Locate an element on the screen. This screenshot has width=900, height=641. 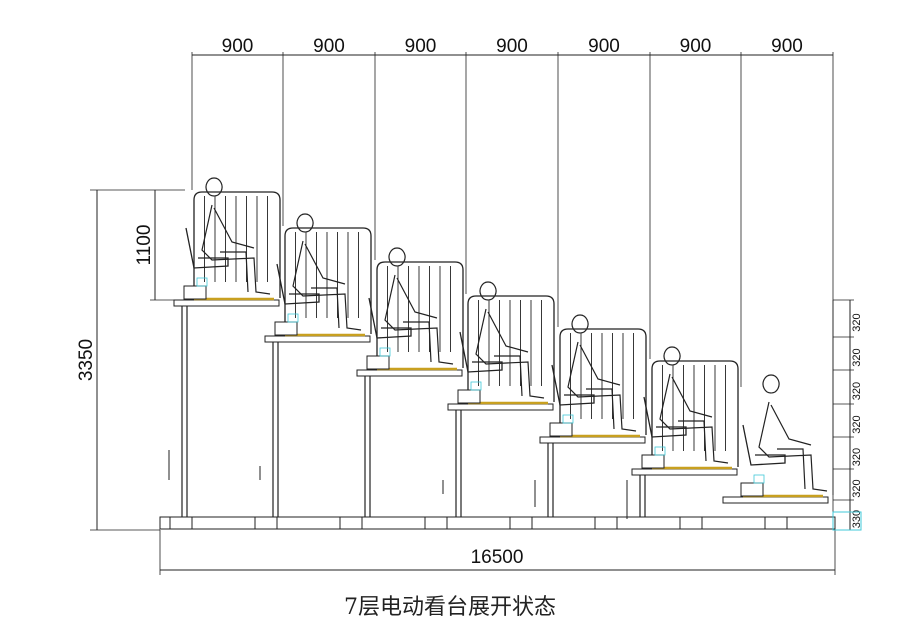
step-height-label: 330 is located at coordinates (857, 519).